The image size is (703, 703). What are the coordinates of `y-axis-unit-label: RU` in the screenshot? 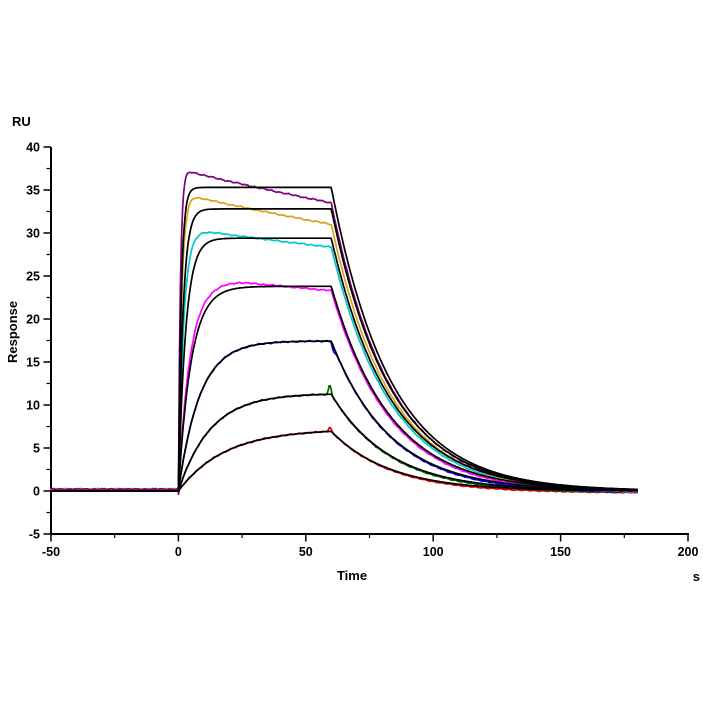 It's located at (21, 121).